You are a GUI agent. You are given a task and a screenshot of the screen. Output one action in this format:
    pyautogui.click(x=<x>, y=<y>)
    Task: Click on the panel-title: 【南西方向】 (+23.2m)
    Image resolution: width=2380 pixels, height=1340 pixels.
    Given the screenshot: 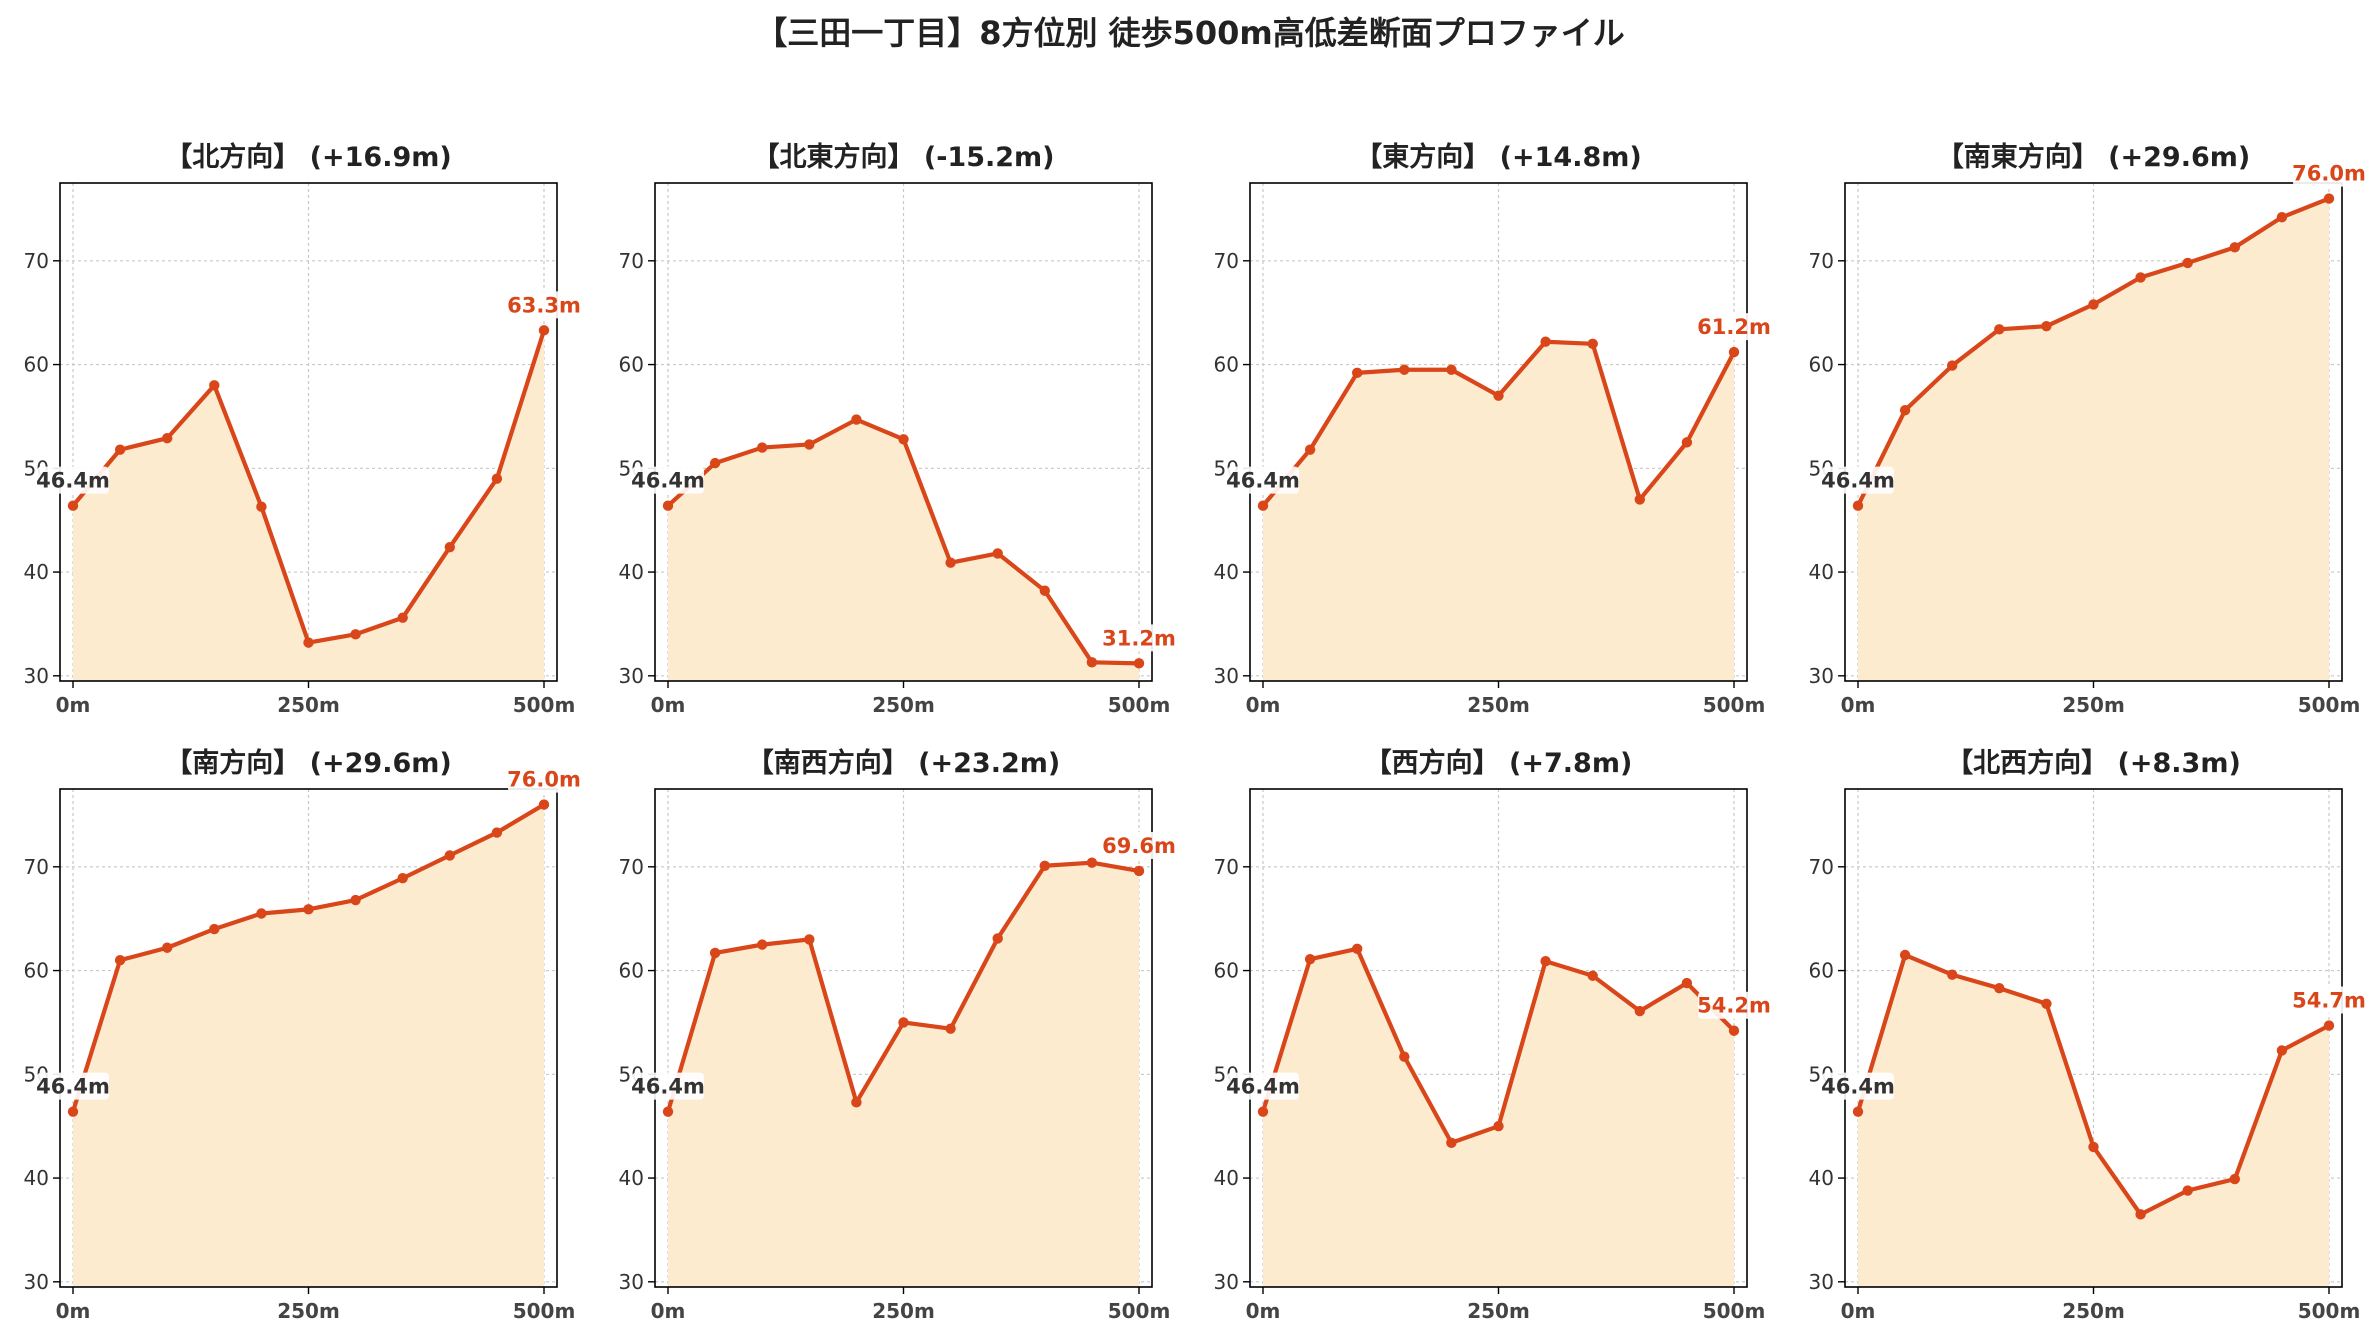 What is the action you would take?
    pyautogui.click(x=903, y=763)
    